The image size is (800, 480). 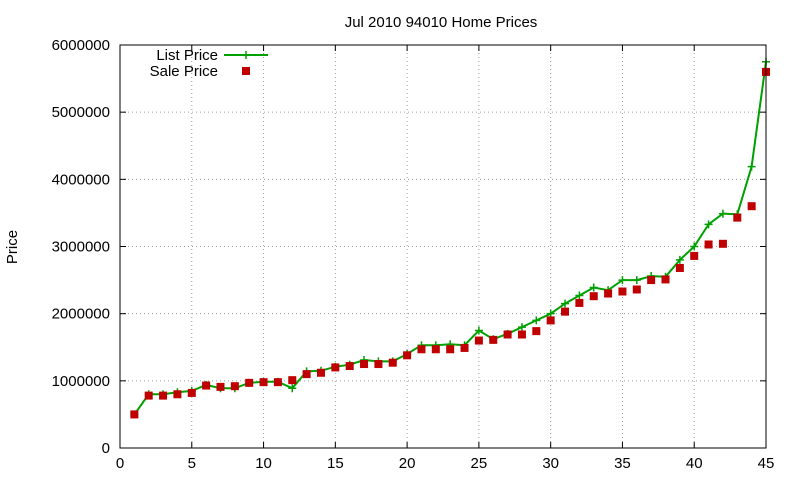 What do you see at coordinates (246, 55) in the screenshot?
I see `legend-marker-list-price` at bounding box center [246, 55].